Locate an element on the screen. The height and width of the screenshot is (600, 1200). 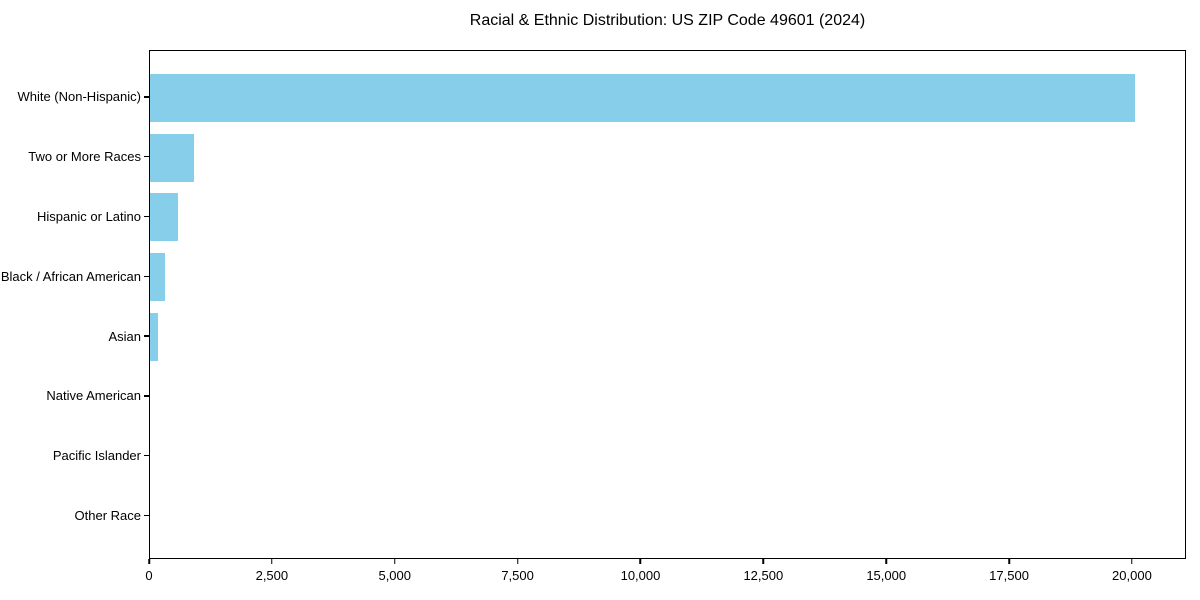
y-axis-label: Black / African American is located at coordinates (70, 276).